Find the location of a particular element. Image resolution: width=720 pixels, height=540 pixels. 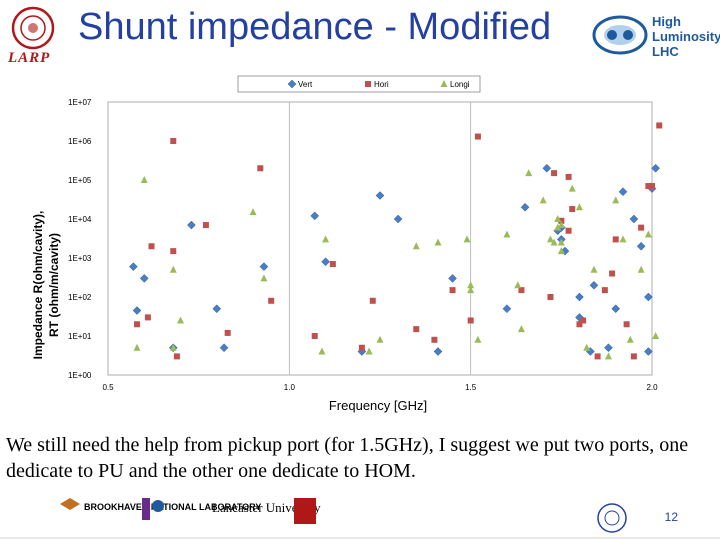

y-tick-label: 1E+02 is located at coordinates (80, 297).